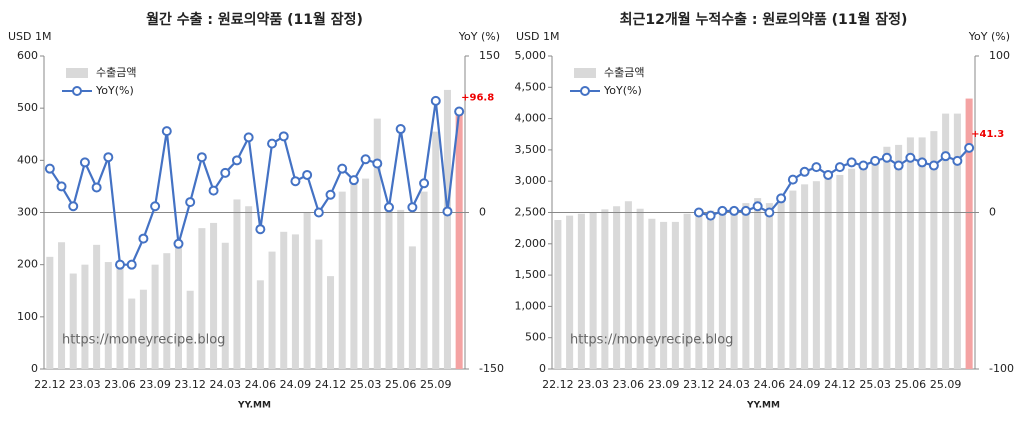  I want to click on y-axis-label: USD 1M, so click(30, 36).